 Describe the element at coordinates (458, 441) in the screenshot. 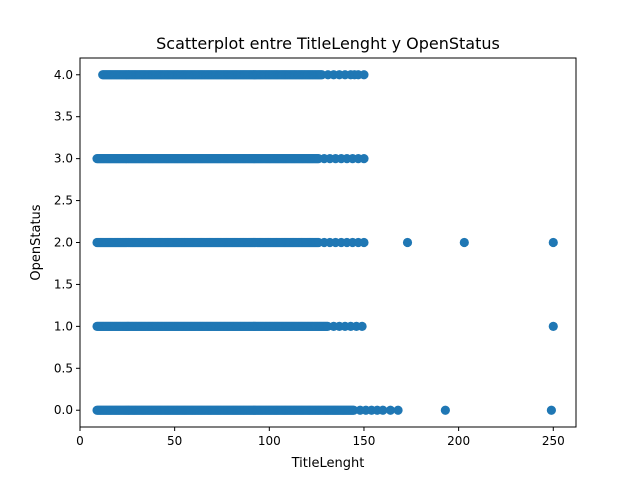

I see `x-tick-label: 200` at that location.